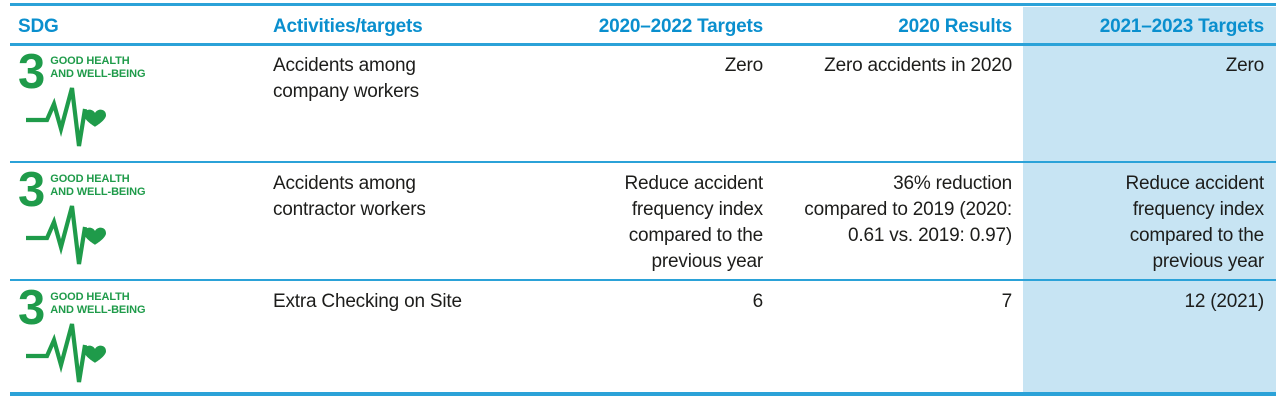 Image resolution: width=1280 pixels, height=402 pixels. I want to click on column-header-results-2020: 2020 Results, so click(955, 26).